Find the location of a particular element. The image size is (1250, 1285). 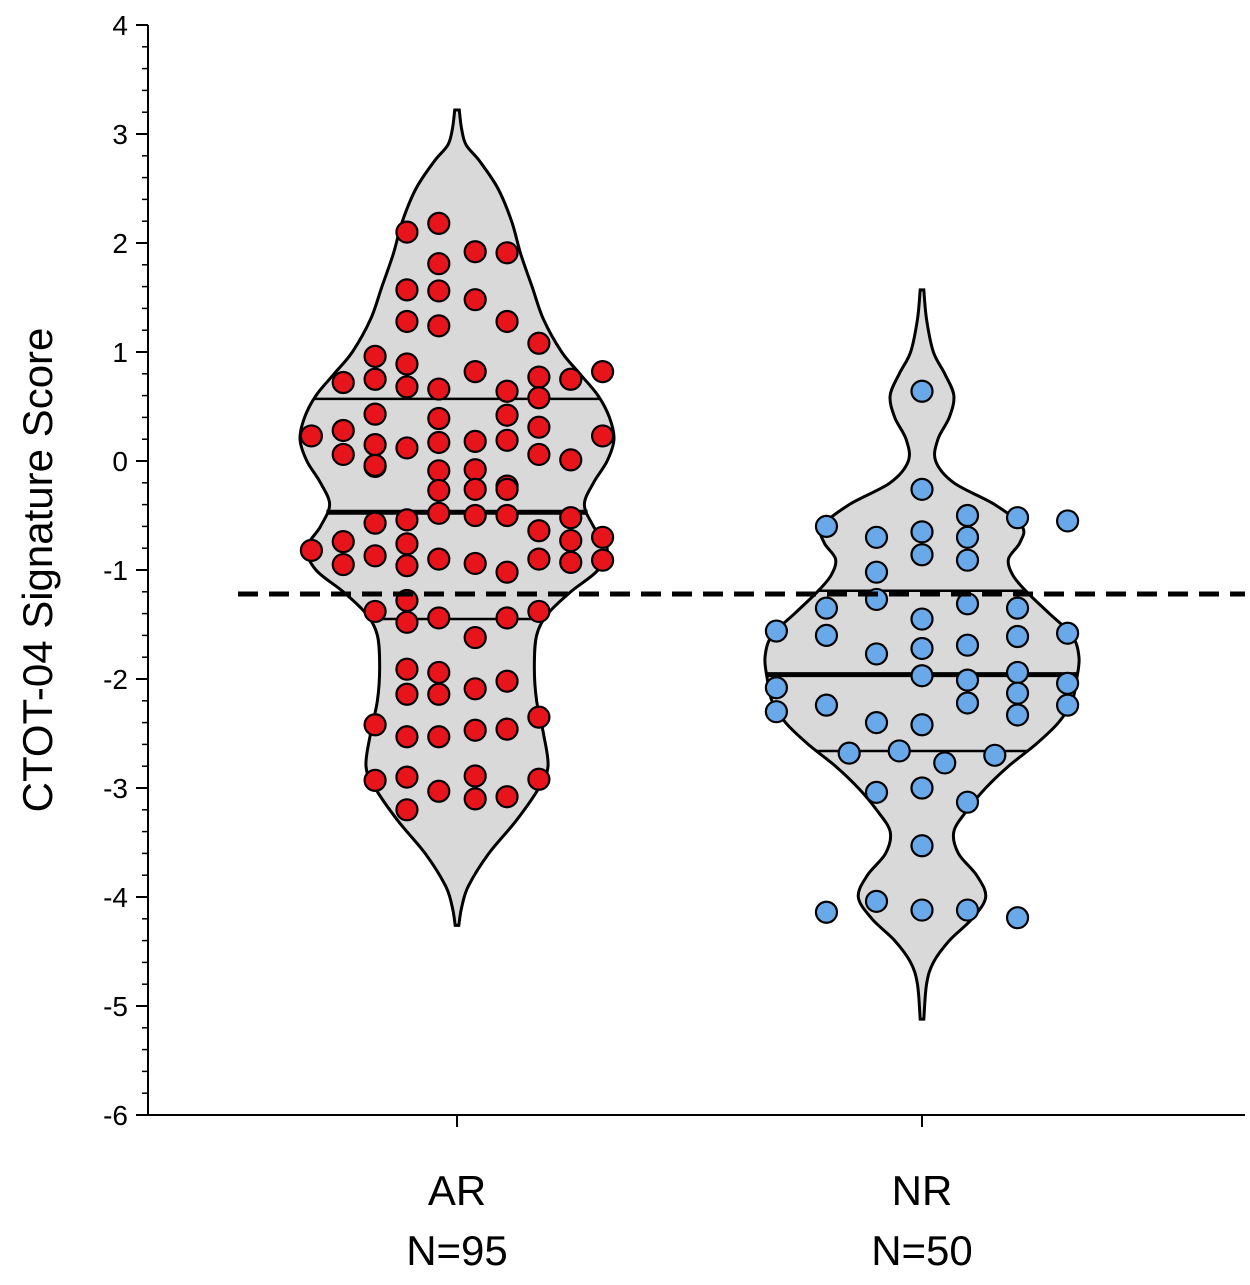

x-tick-label-nr: NR is located at coordinates (922, 1190).